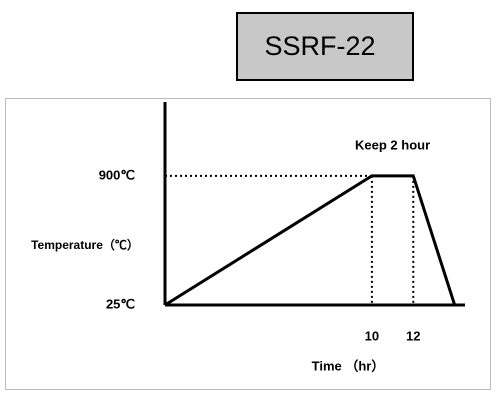  I want to click on x-tick-label: 12, so click(413, 335).